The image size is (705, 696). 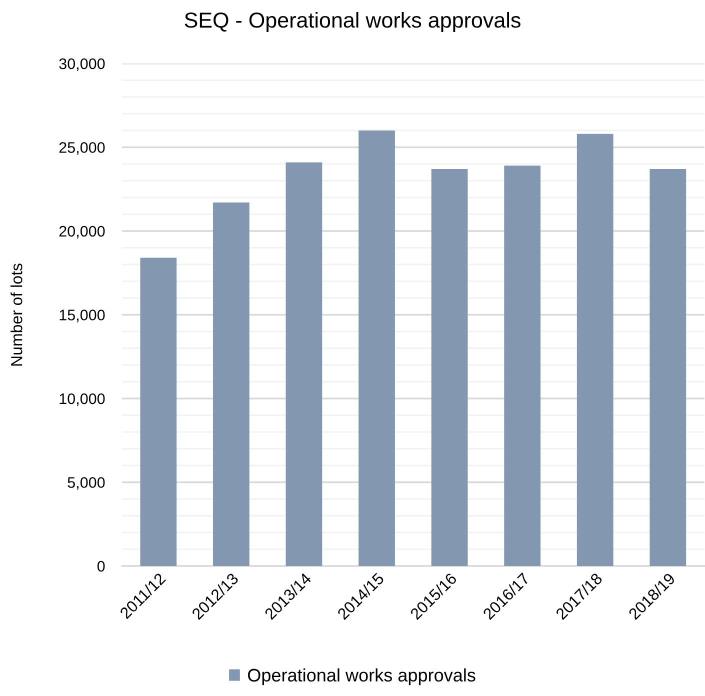 What do you see at coordinates (82, 232) in the screenshot?
I see `y-tick-label: 20,000` at bounding box center [82, 232].